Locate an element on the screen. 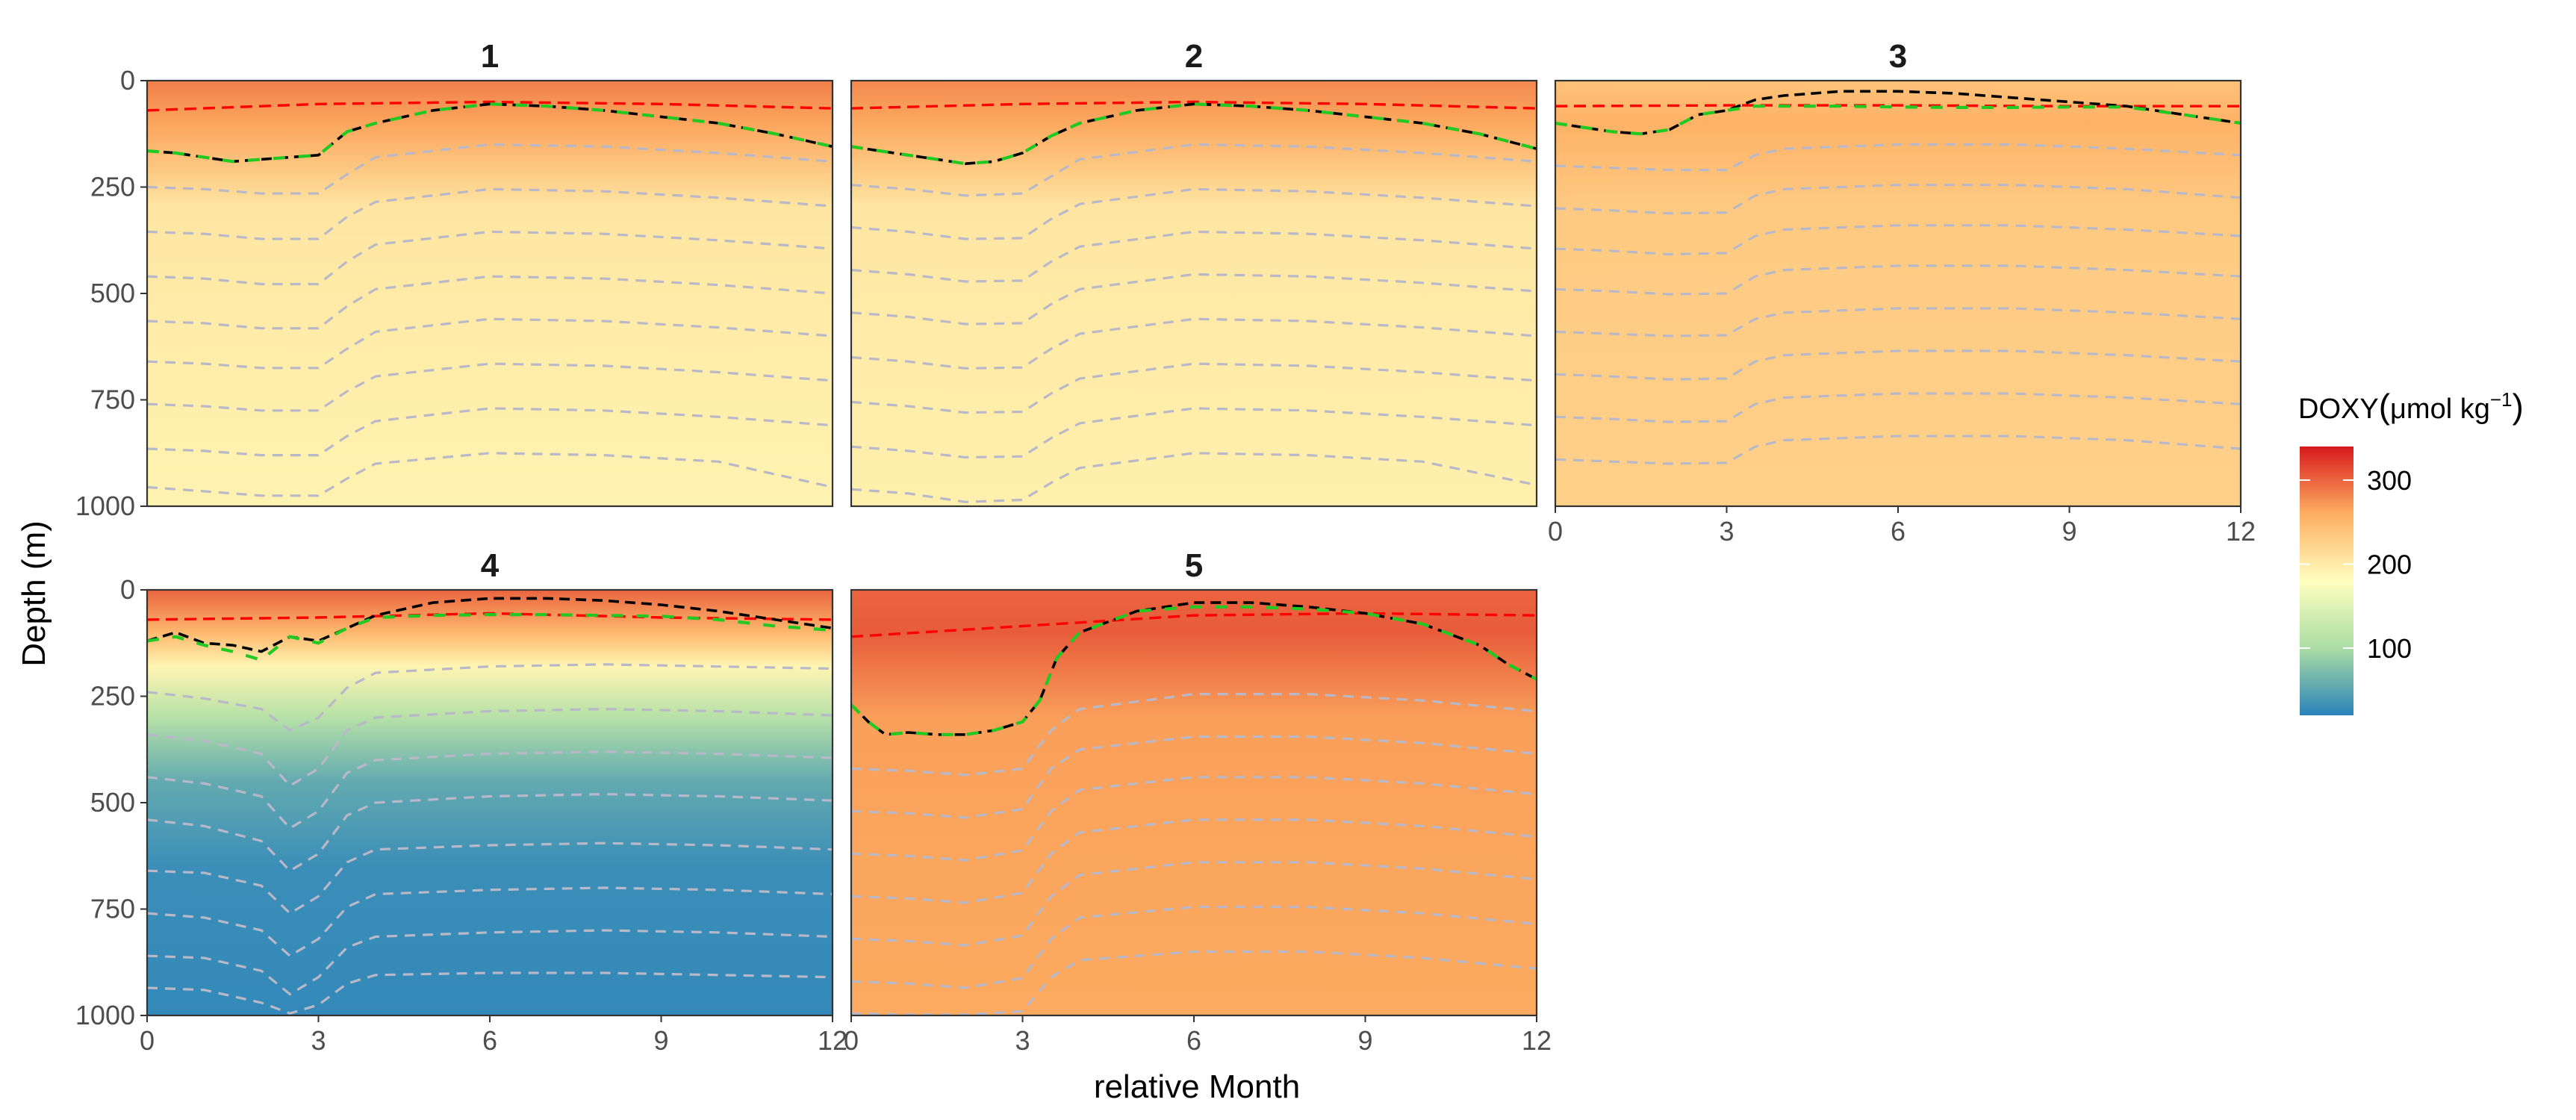 This screenshot has width=2576, height=1120. panel-3-black-line is located at coordinates (1898, 113).